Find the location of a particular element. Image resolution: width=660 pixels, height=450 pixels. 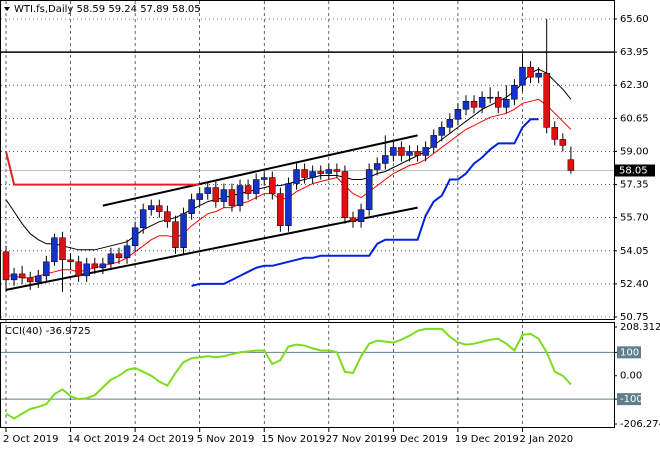

chart-title: WTI.fs,Daily 58.59 59.24 57.89 58.05 is located at coordinates (107, 9).